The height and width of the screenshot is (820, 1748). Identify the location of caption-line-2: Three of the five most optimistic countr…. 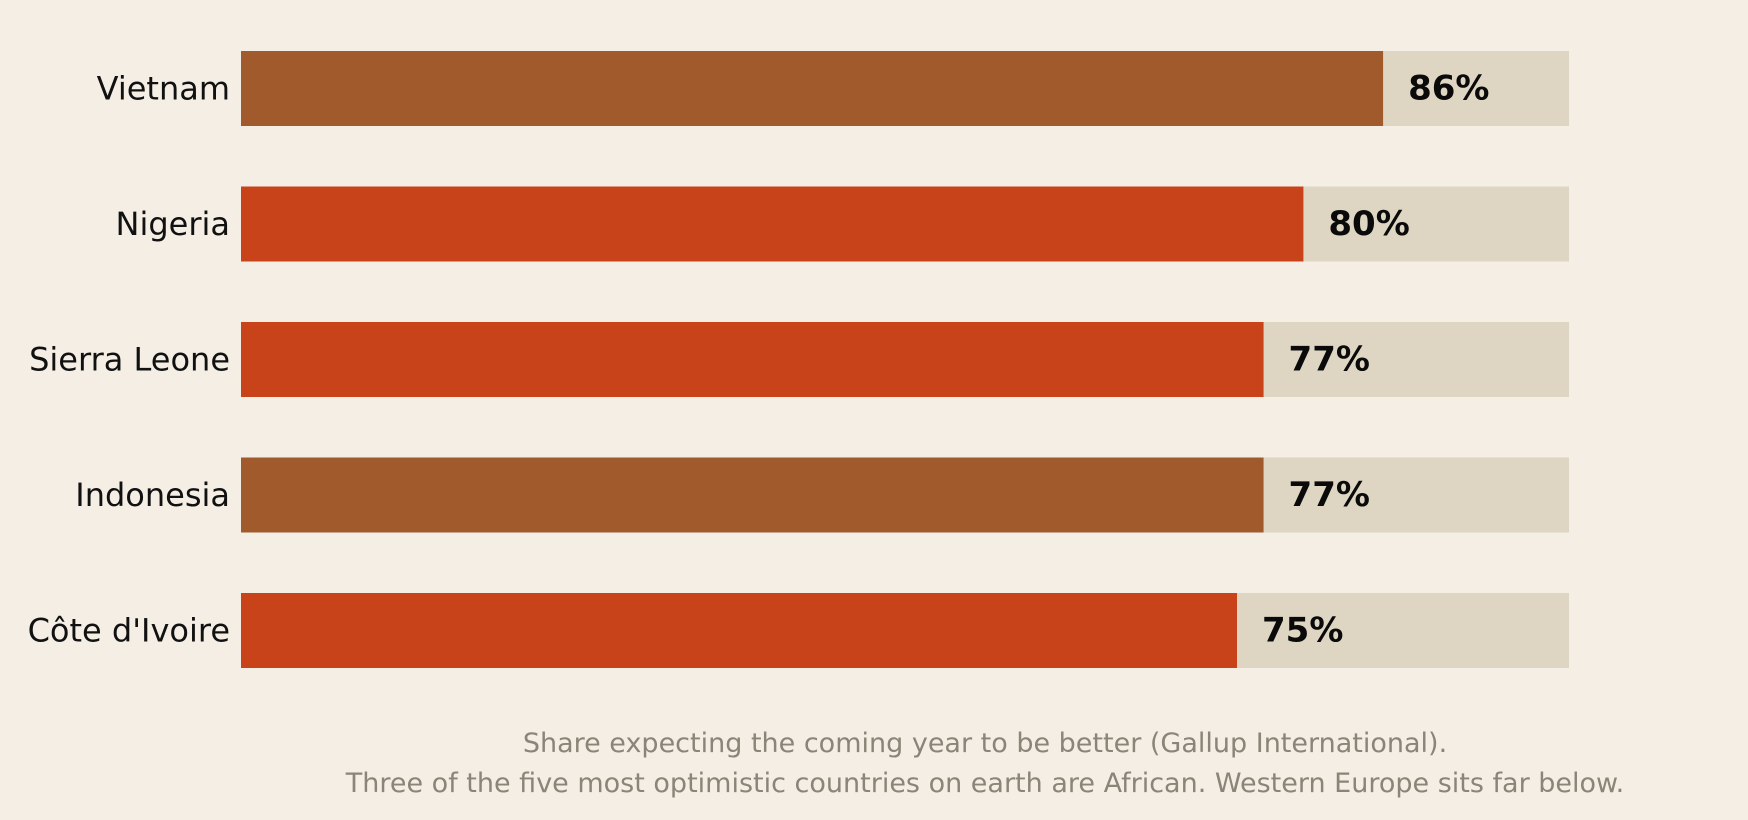
(985, 783).